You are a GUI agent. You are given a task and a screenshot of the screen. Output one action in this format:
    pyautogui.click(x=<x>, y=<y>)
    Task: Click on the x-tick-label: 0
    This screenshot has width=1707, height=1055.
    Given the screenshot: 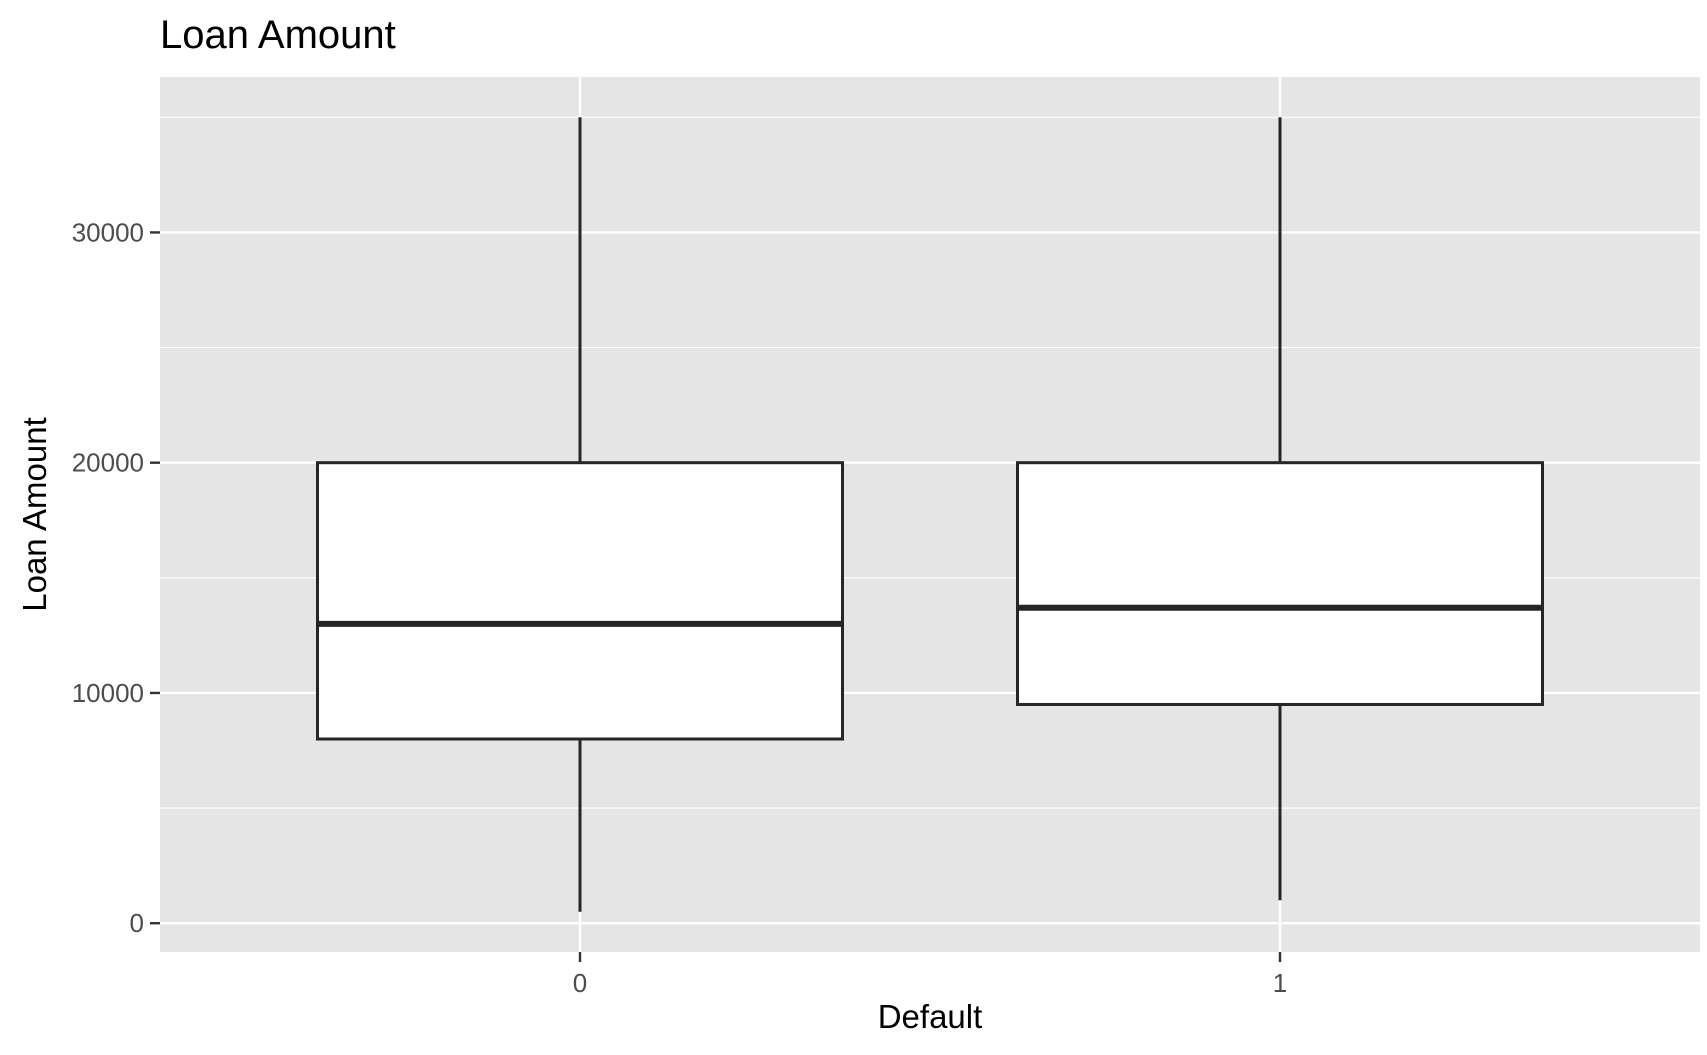 What is the action you would take?
    pyautogui.click(x=580, y=983)
    